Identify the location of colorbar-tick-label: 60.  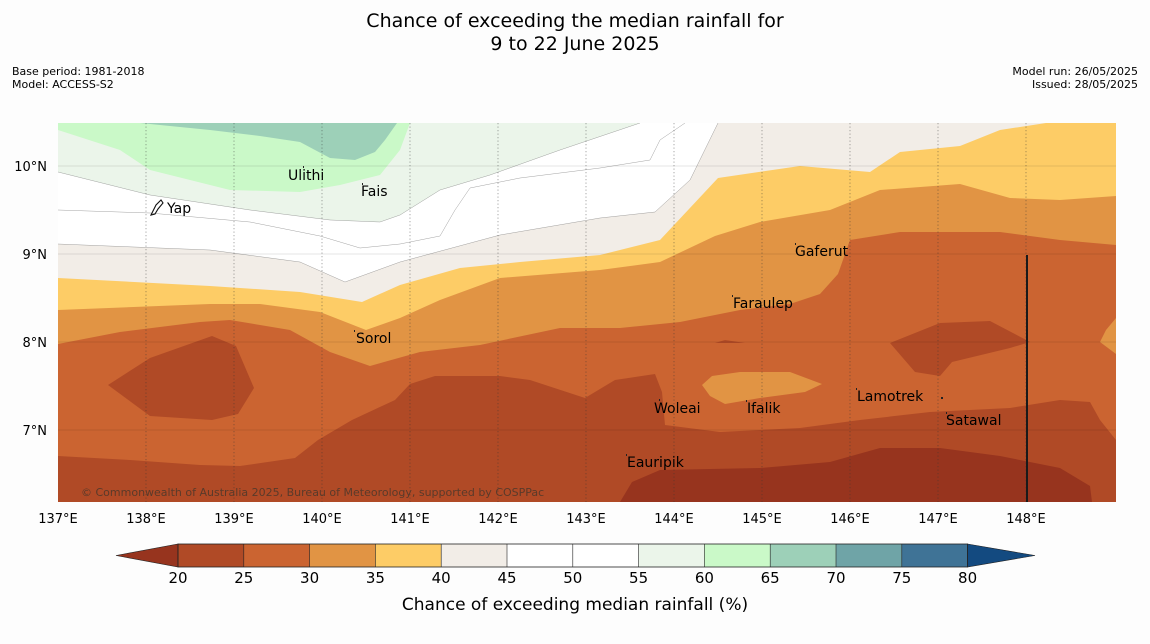
(704, 578).